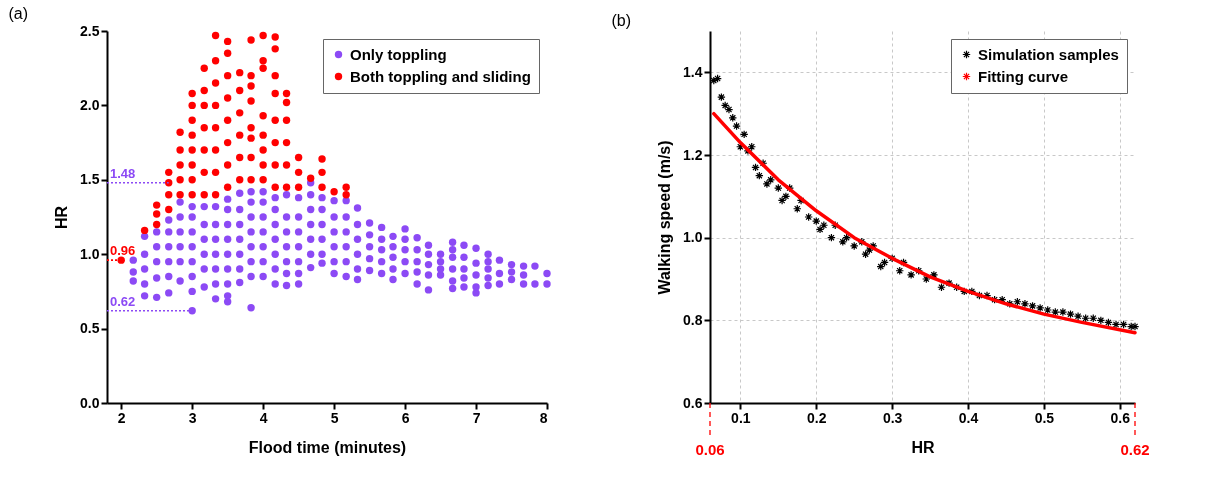 This screenshot has width=1230, height=483. I want to click on x-tick-label: 8, so click(543, 417).